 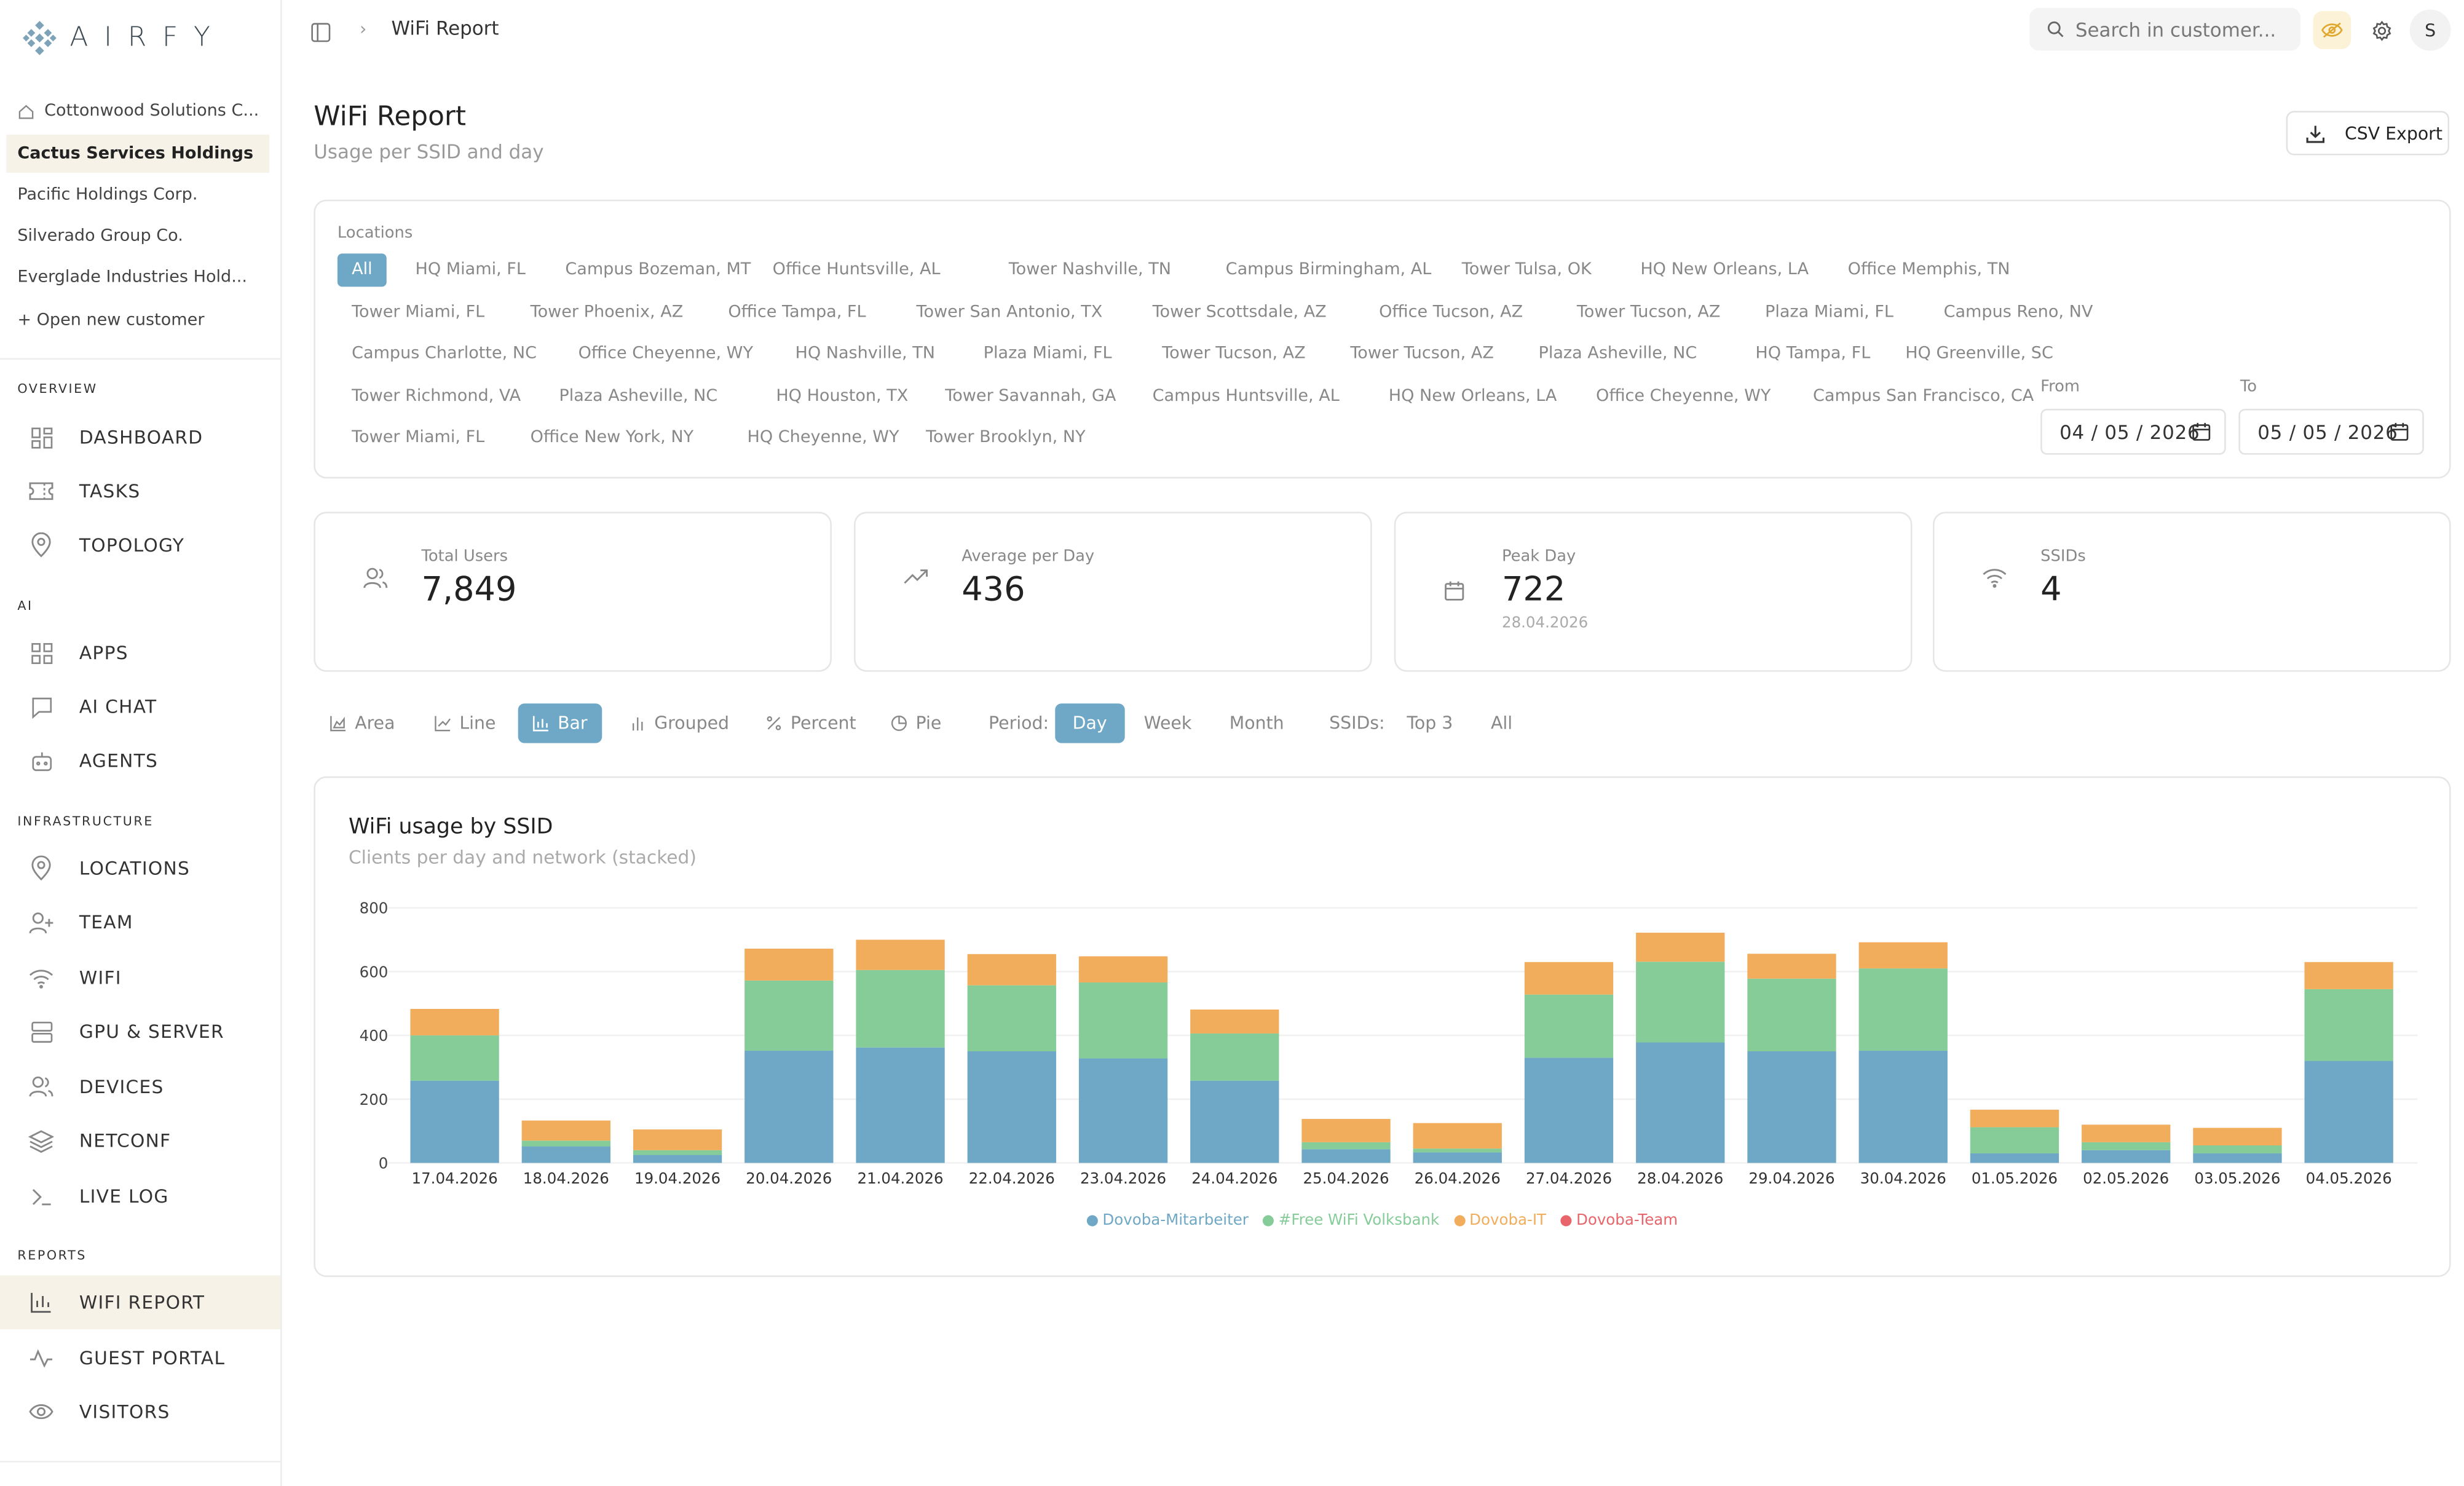 I want to click on nav-guest-portal: GUEST PORTAL, so click(x=140, y=1358).